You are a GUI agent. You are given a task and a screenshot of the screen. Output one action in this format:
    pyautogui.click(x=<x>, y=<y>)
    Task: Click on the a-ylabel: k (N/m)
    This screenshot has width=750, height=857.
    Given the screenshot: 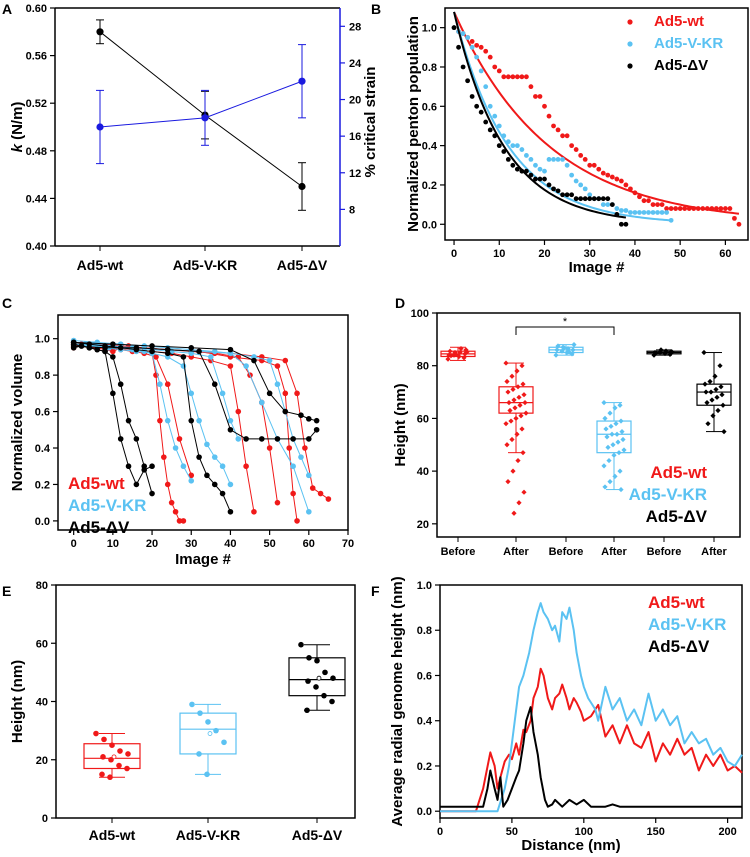 What is the action you would take?
    pyautogui.click(x=17, y=127)
    